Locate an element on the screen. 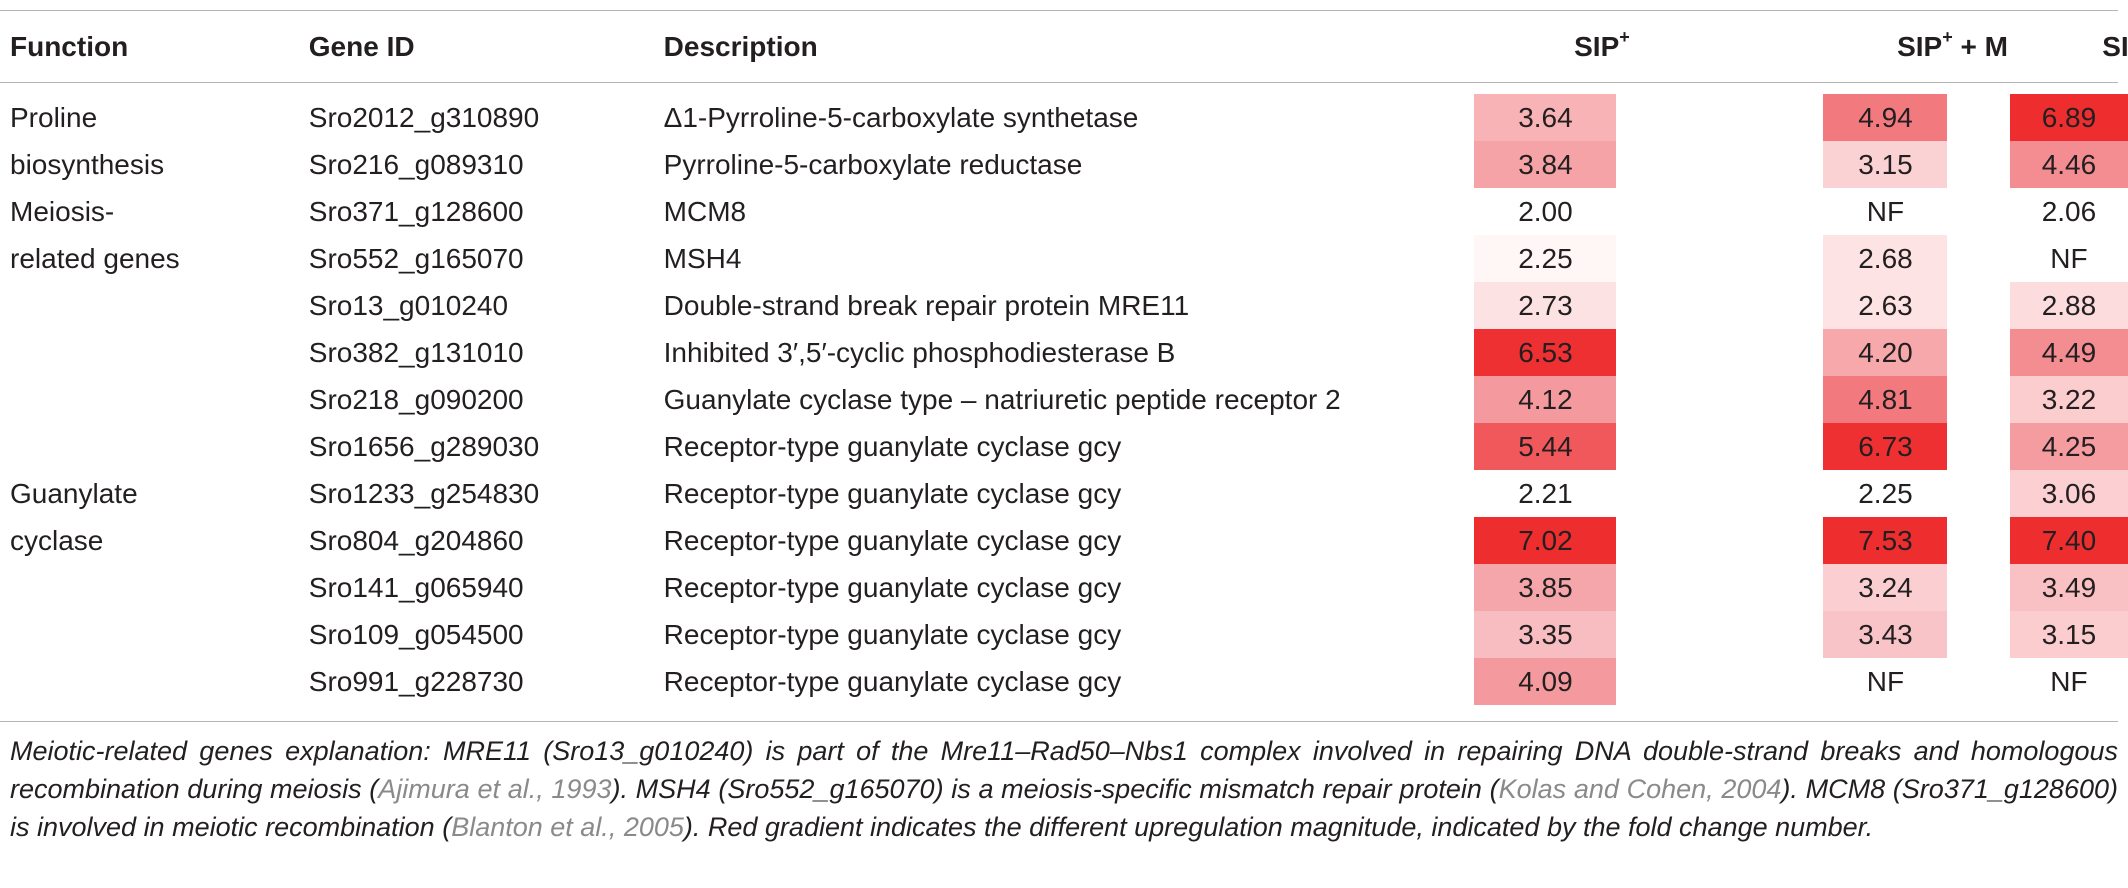 This screenshot has height=888, width=2128. header-sip: SIP+ is located at coordinates (1601, 46).